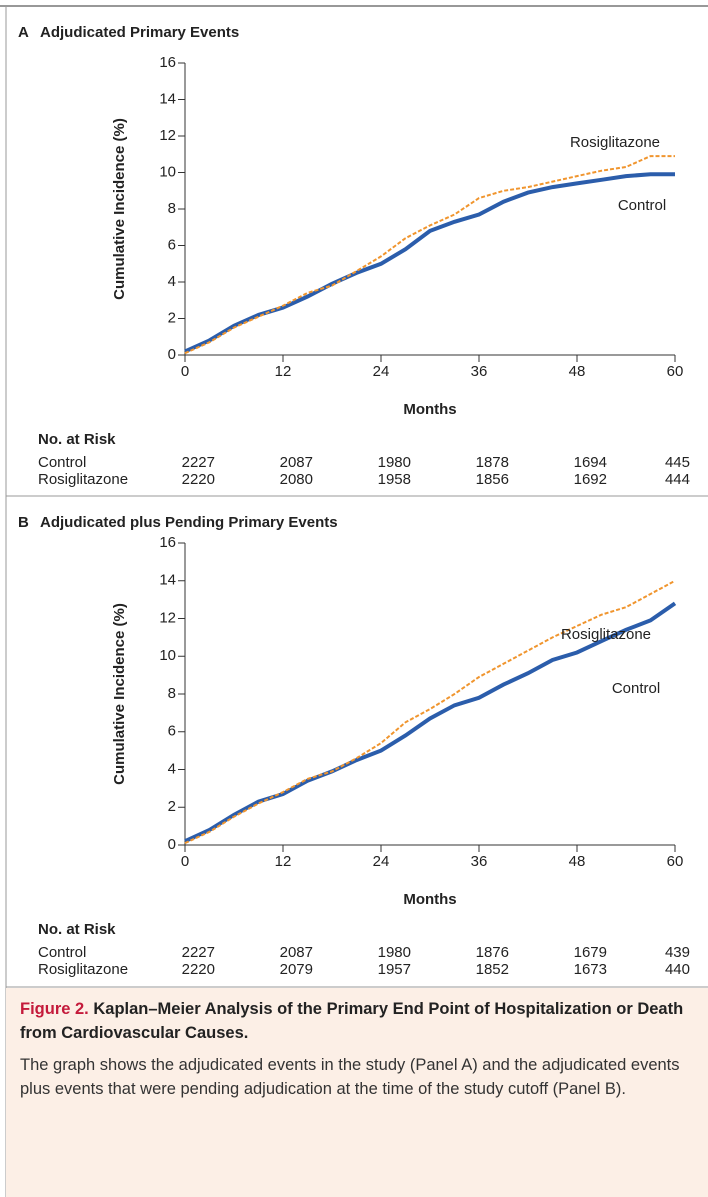  Describe the element at coordinates (590, 479) in the screenshot. I see `at-risk-count: 1692` at that location.